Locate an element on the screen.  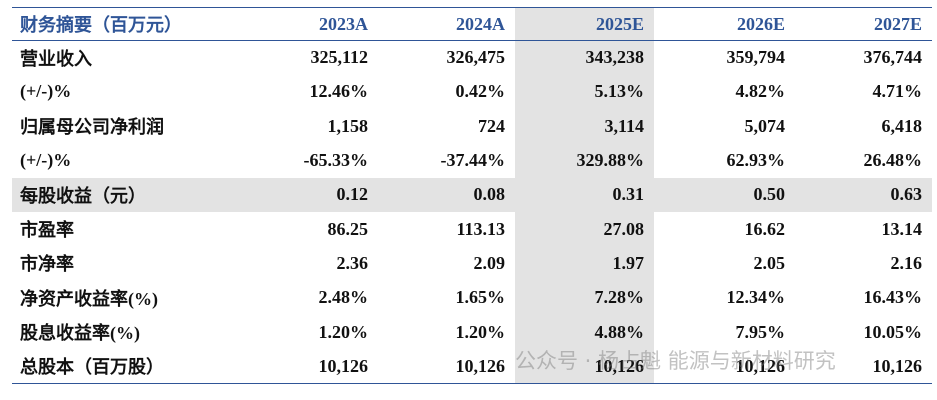
table-row: 归属母公司净利润 1,158 724 3,114 5,074 6,418 is located at coordinates (472, 126).